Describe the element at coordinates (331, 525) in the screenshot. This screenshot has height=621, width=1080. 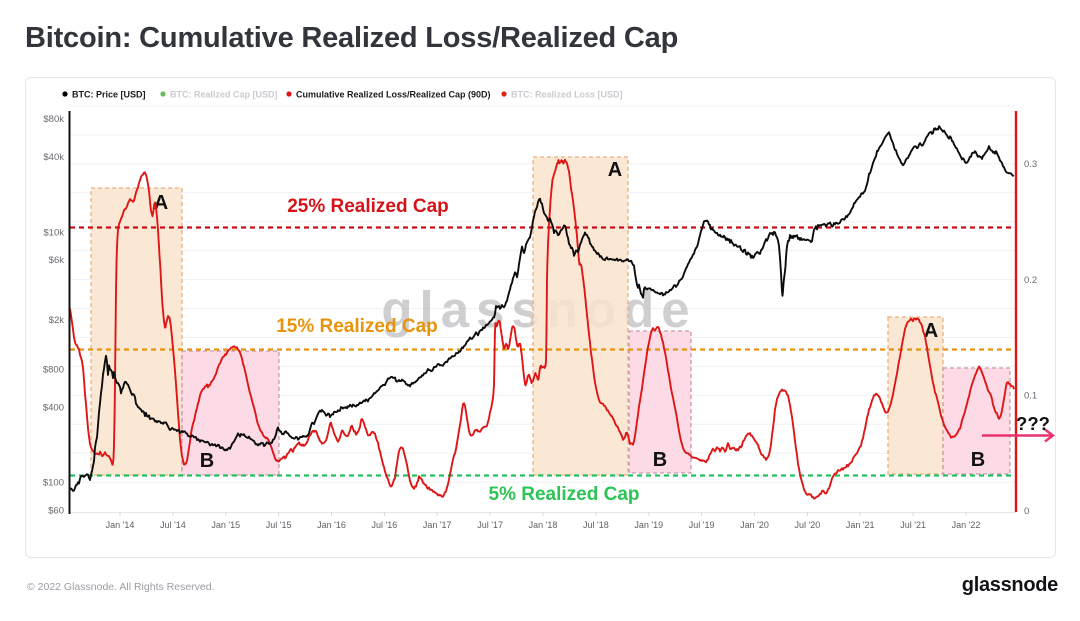
I see `svg-text: Jan '16` at that location.